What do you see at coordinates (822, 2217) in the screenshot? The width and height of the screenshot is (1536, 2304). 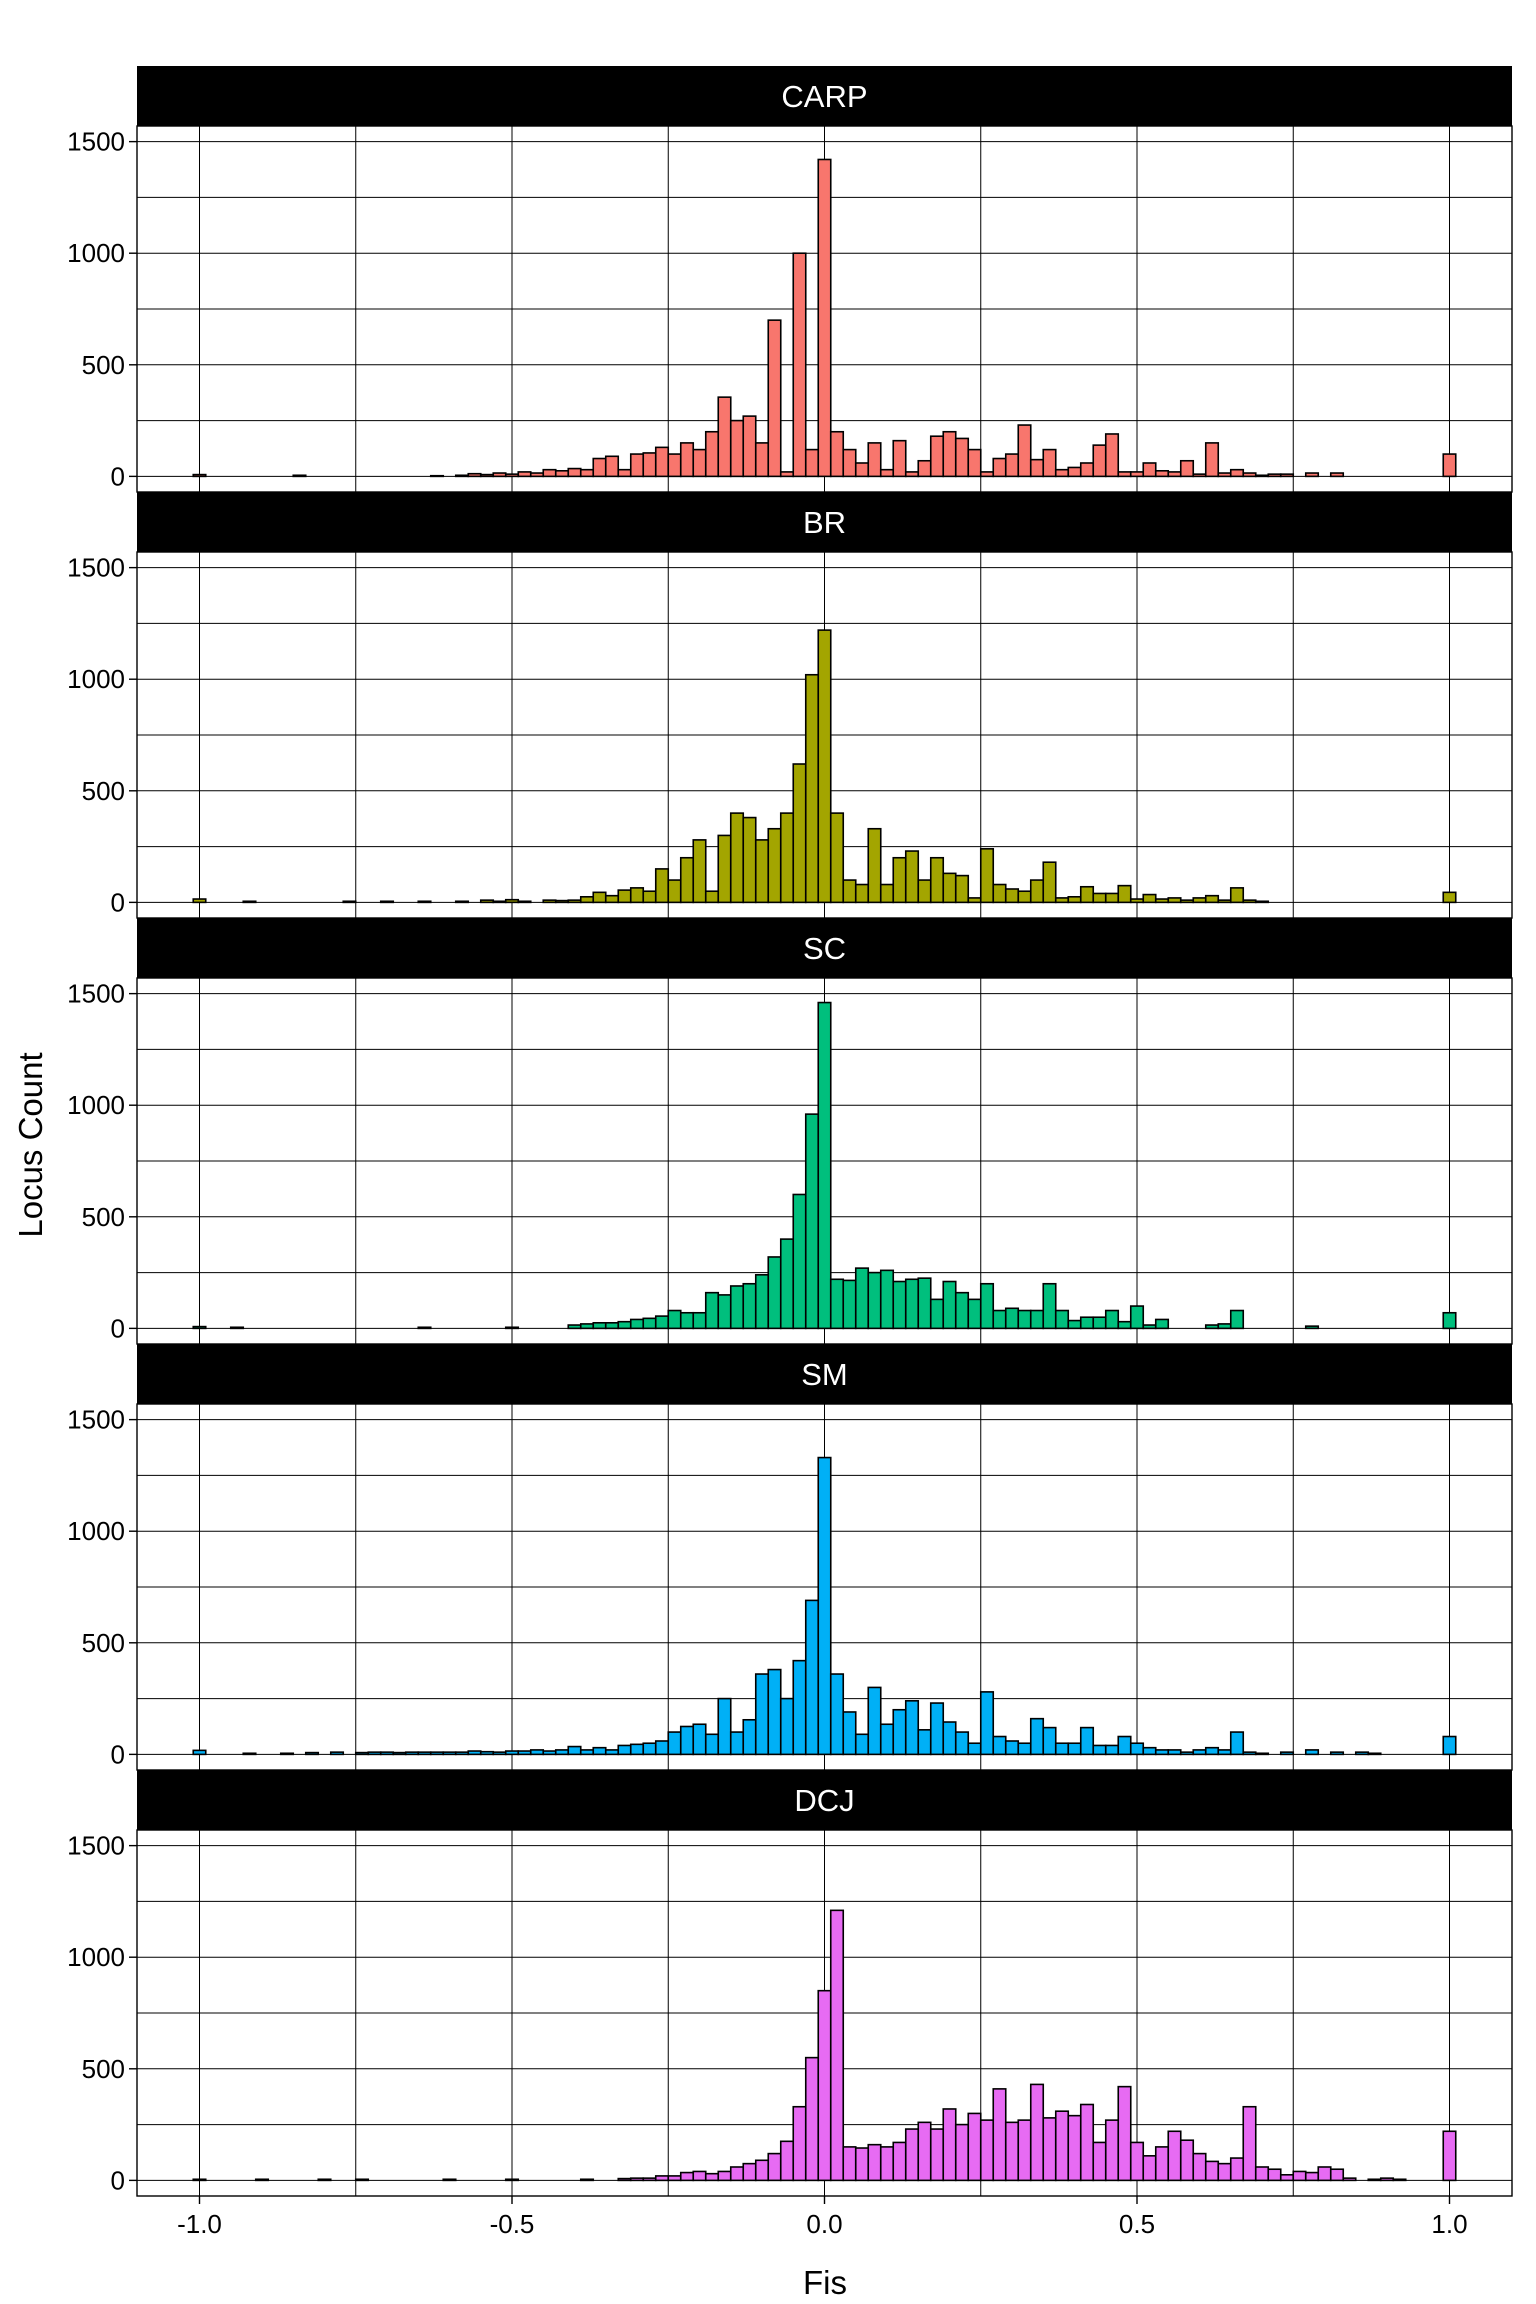 I see `x-axis: -1.0 -0.5 0.0 0.5 1.0` at bounding box center [822, 2217].